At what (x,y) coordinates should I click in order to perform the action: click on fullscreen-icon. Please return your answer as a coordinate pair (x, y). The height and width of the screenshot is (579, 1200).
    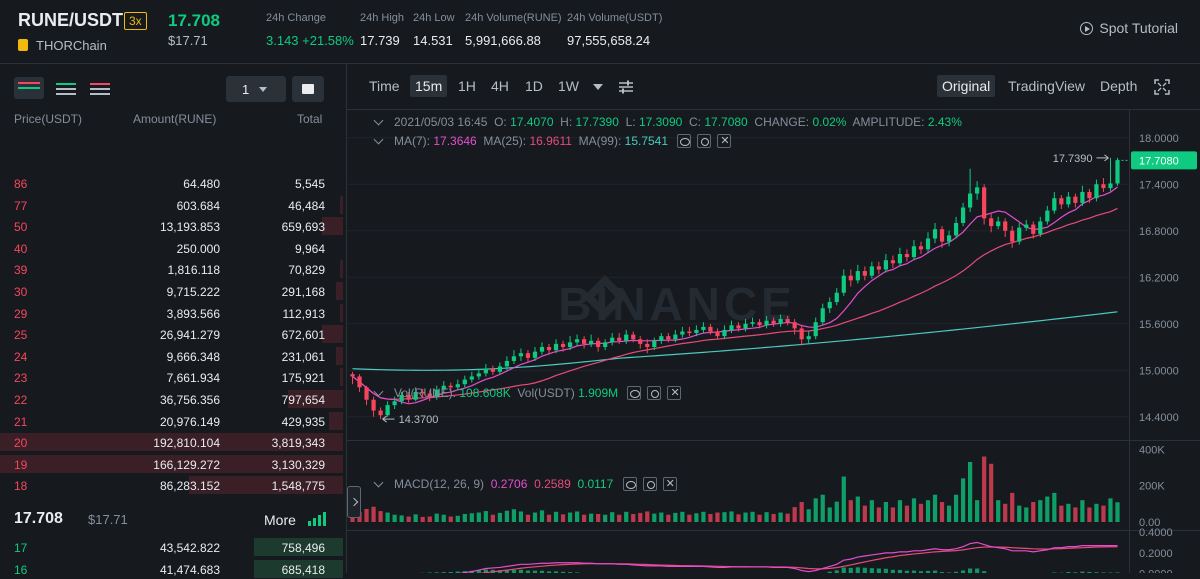
    Looking at the image, I should click on (1162, 87).